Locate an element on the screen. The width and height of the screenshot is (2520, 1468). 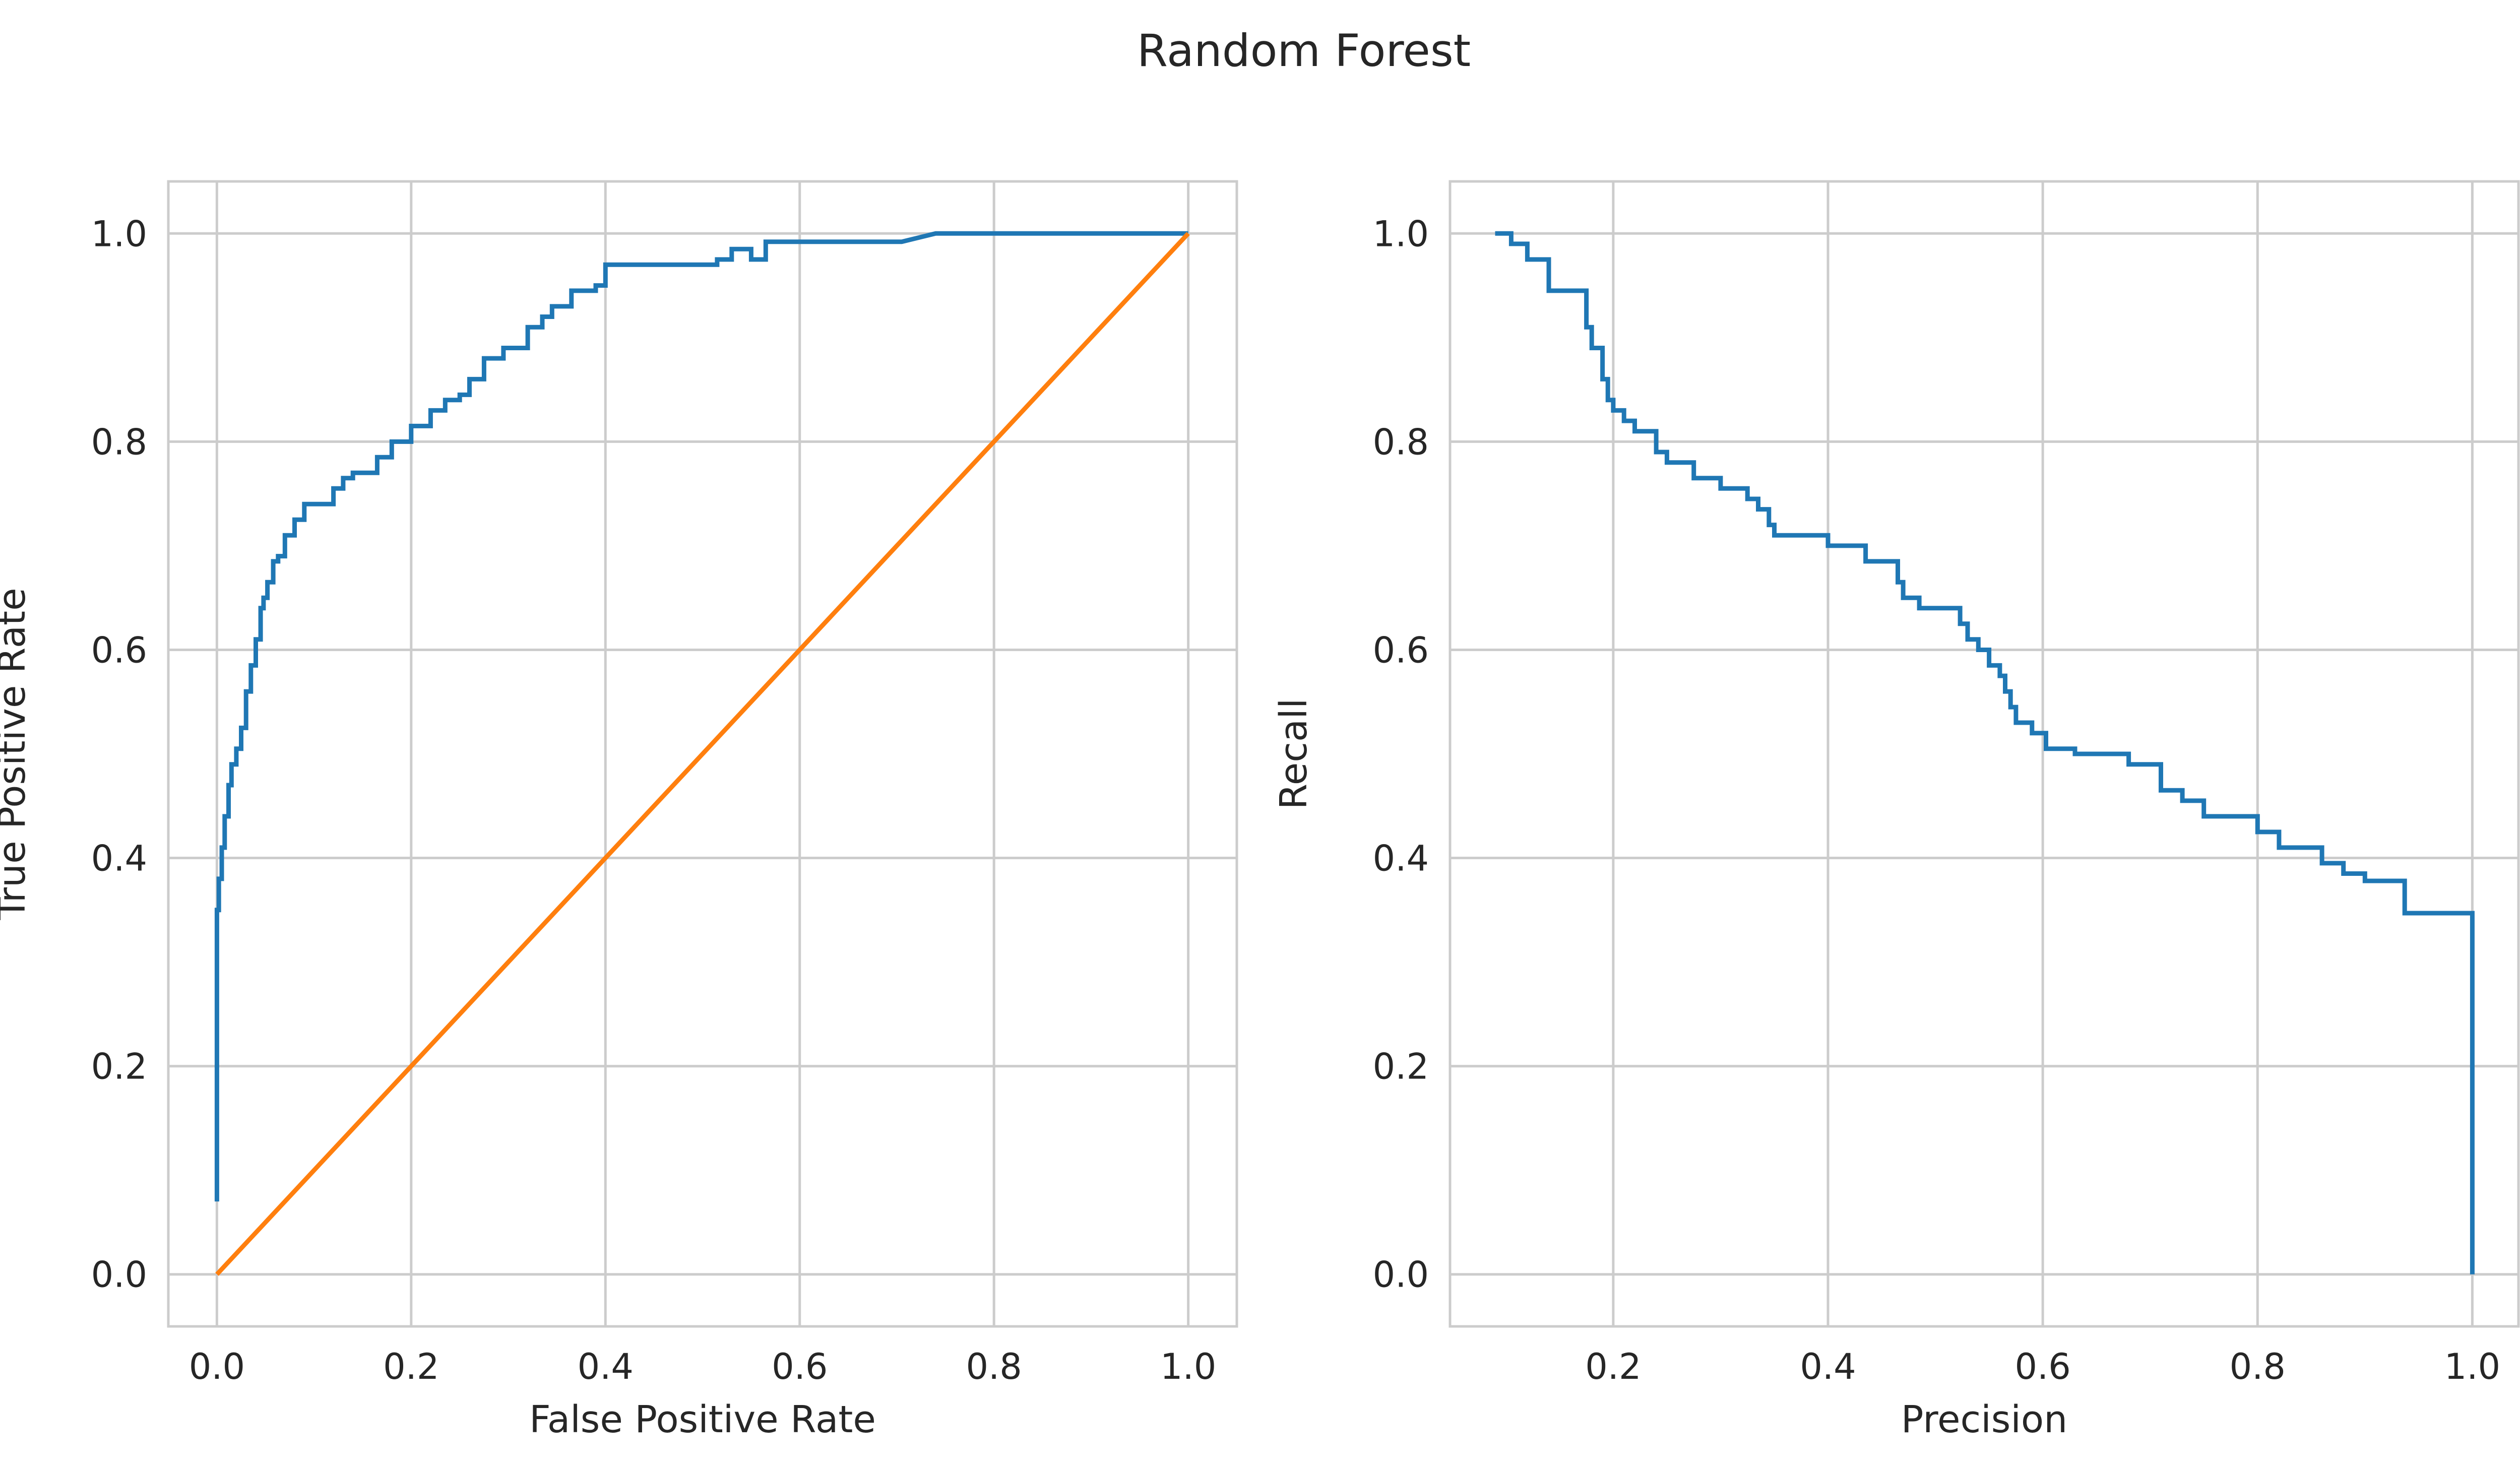
roc-x-tick-label-5: 1.0 is located at coordinates (1188, 1366).